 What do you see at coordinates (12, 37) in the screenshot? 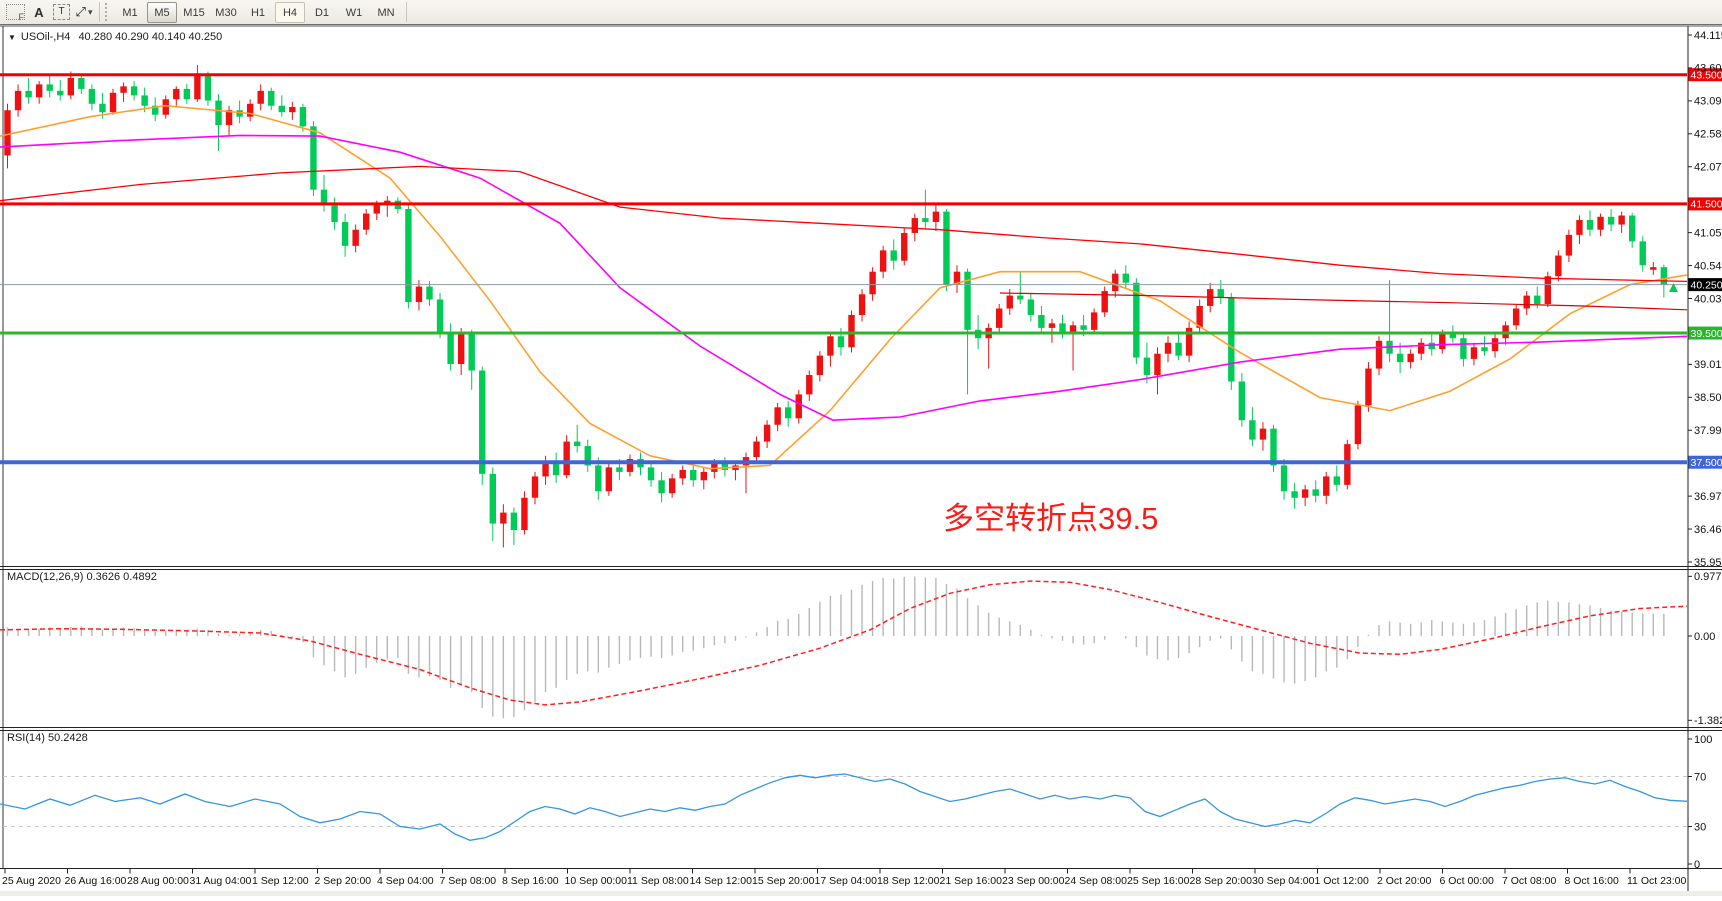
I see `symbol-dropdown-icon: ▼` at bounding box center [12, 37].